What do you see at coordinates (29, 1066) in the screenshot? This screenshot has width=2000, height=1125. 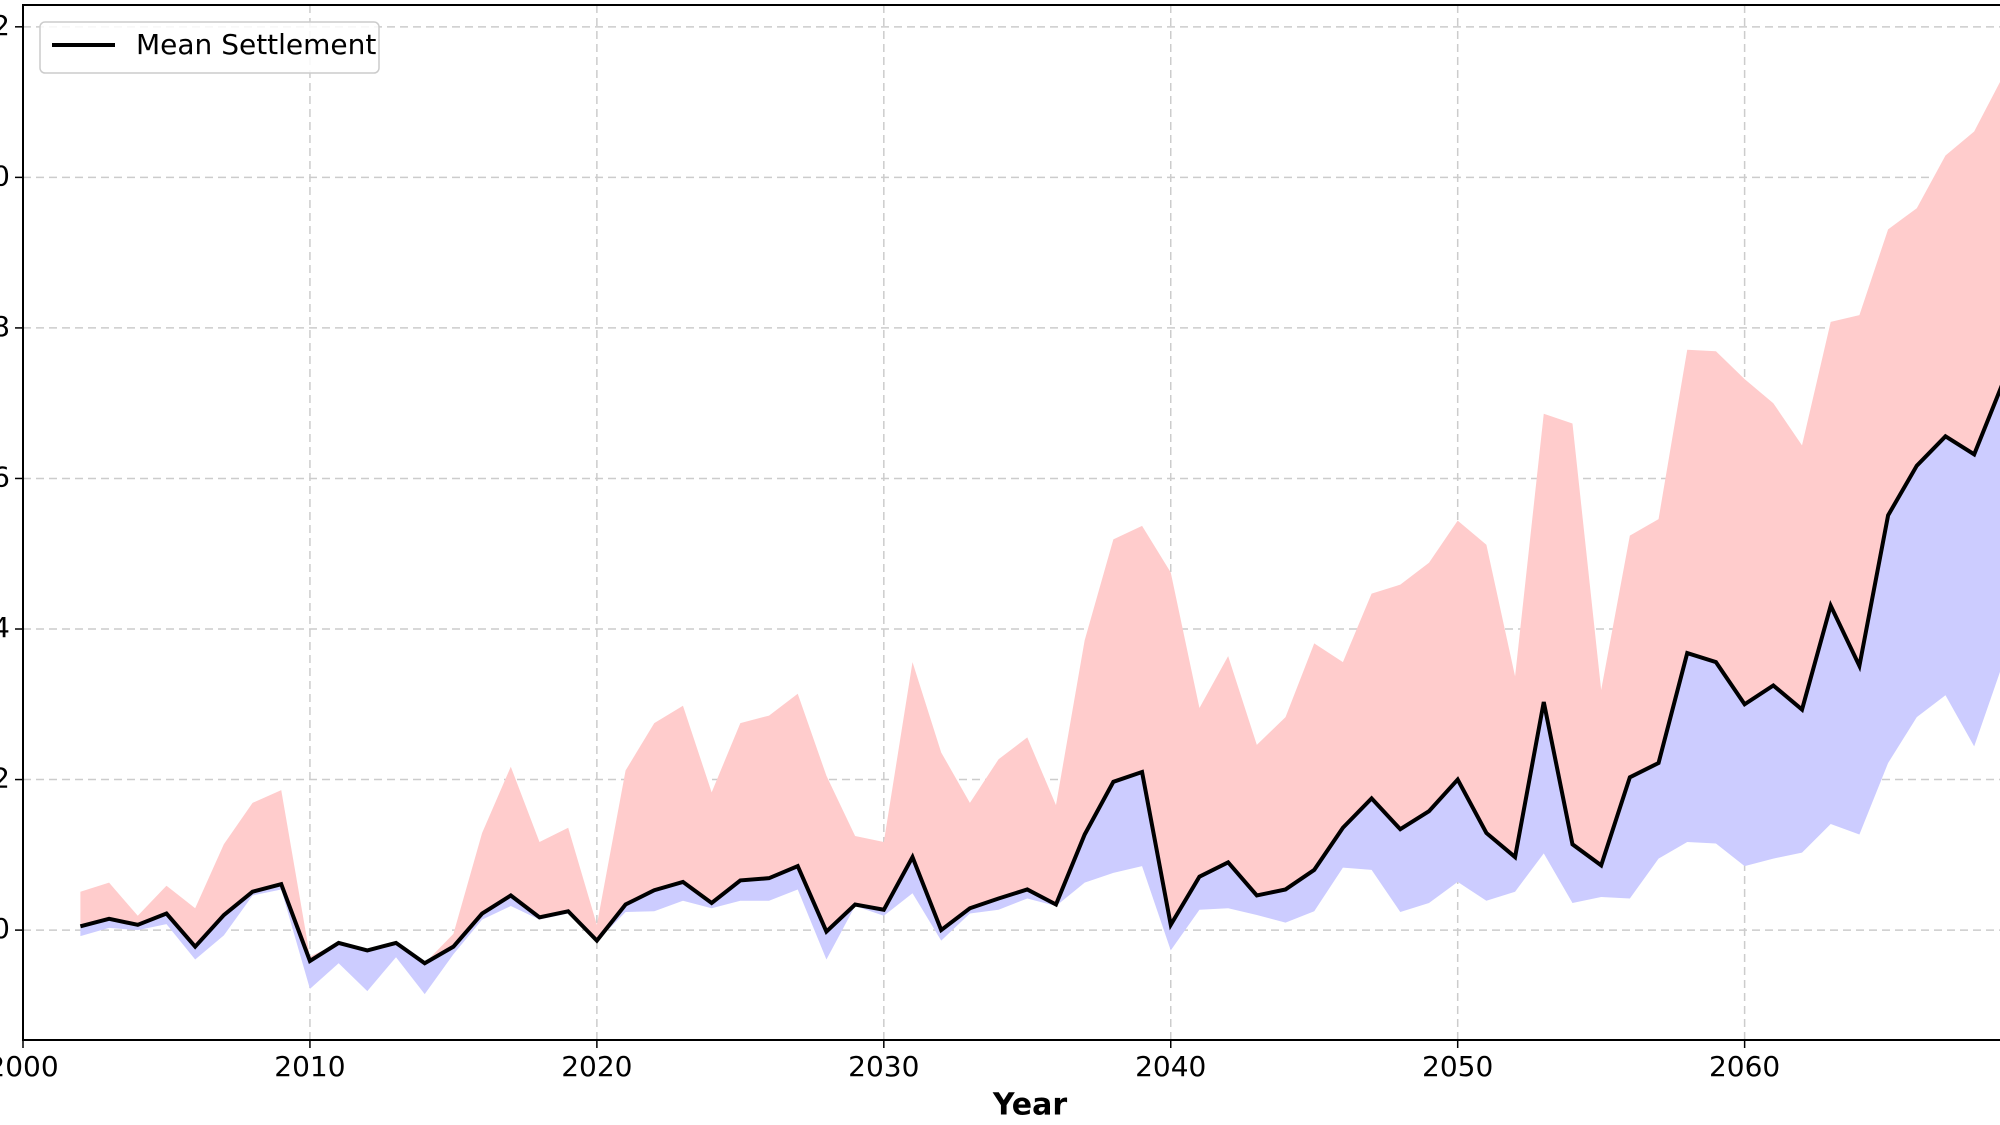 I see `x-tick-label: 2000` at bounding box center [29, 1066].